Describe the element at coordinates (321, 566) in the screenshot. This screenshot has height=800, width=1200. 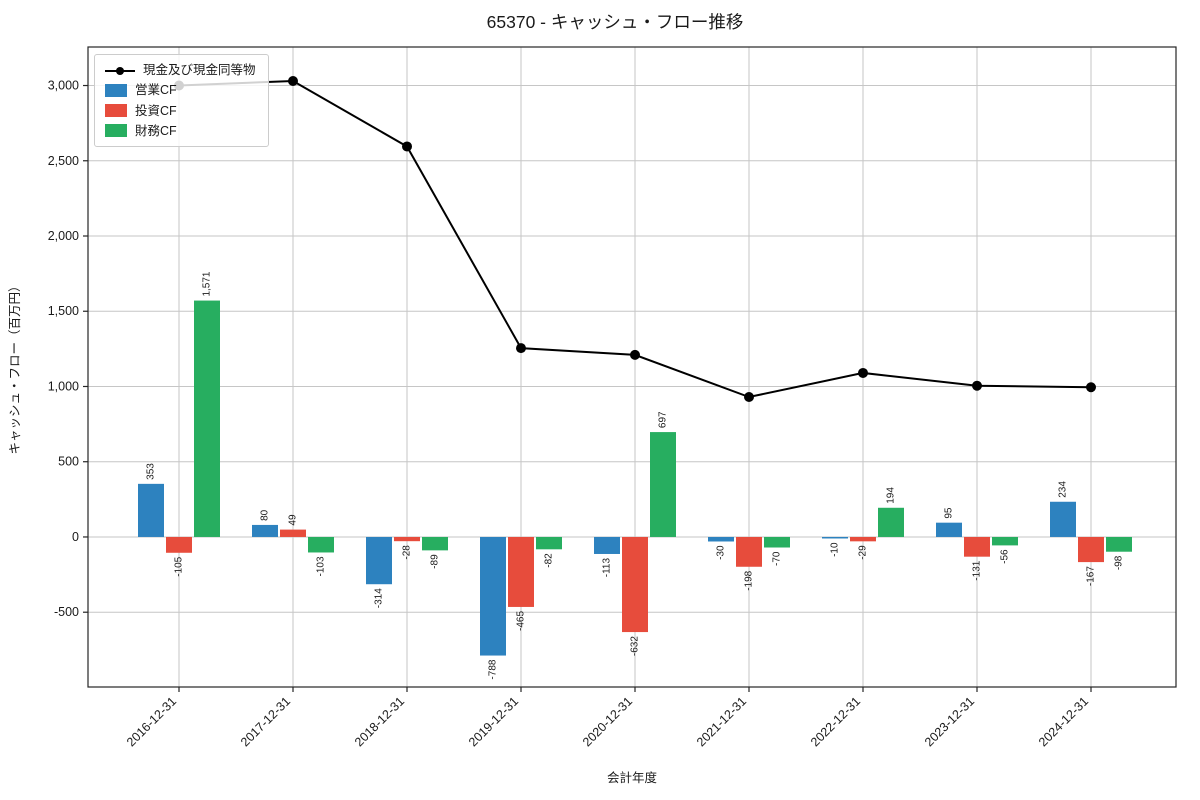
I see `bar-value-label: -103` at that location.